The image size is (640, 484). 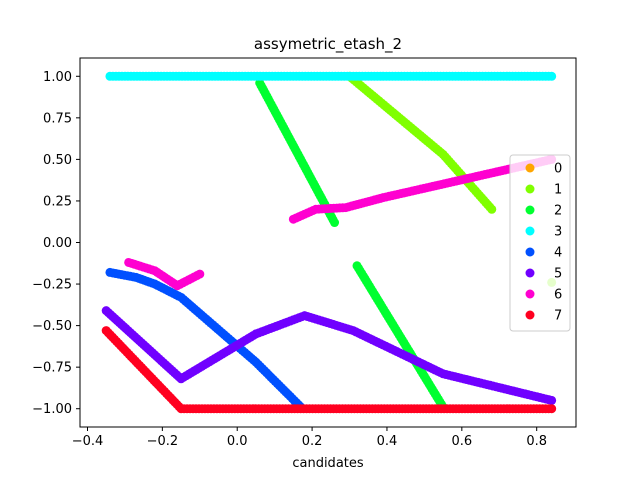 What do you see at coordinates (52, 409) in the screenshot?
I see `y-tick-label: −1.00` at bounding box center [52, 409].